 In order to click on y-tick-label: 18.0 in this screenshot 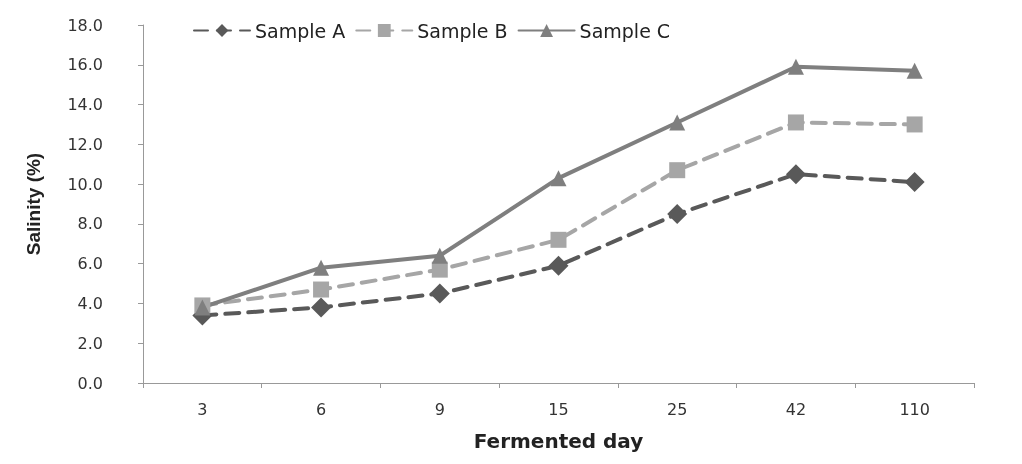, I will do `click(85, 25)`.